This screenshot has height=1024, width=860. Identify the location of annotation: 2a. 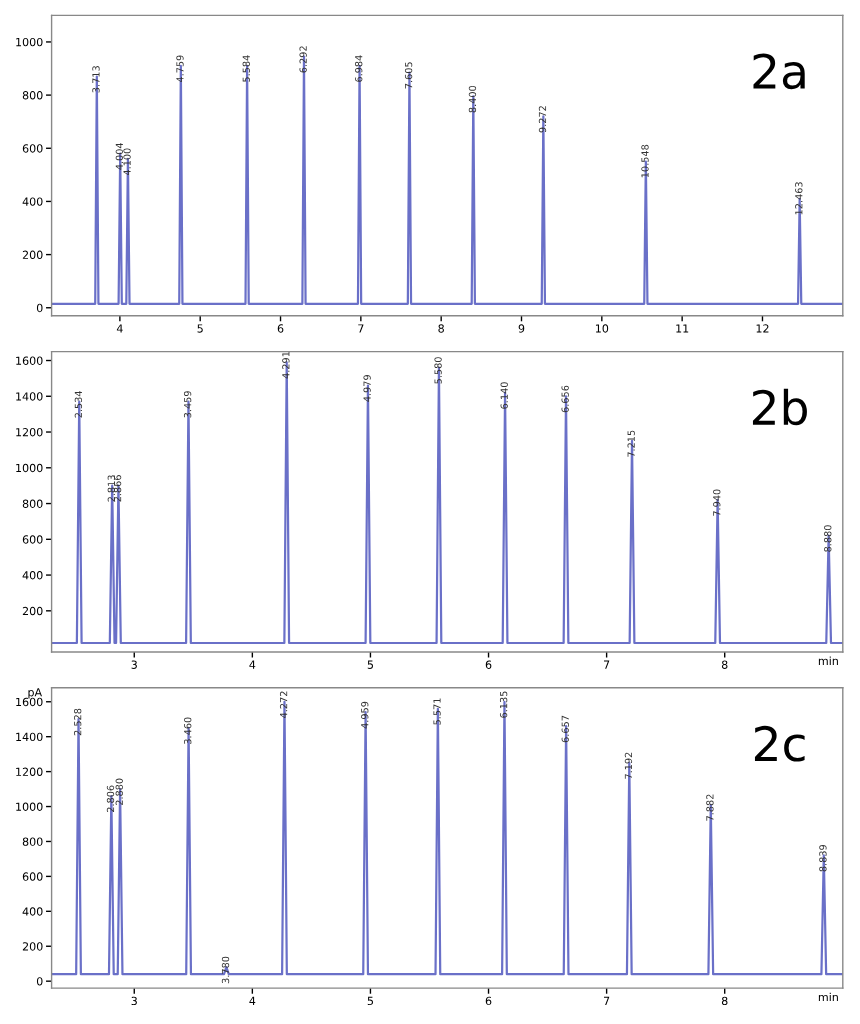
(779, 71).